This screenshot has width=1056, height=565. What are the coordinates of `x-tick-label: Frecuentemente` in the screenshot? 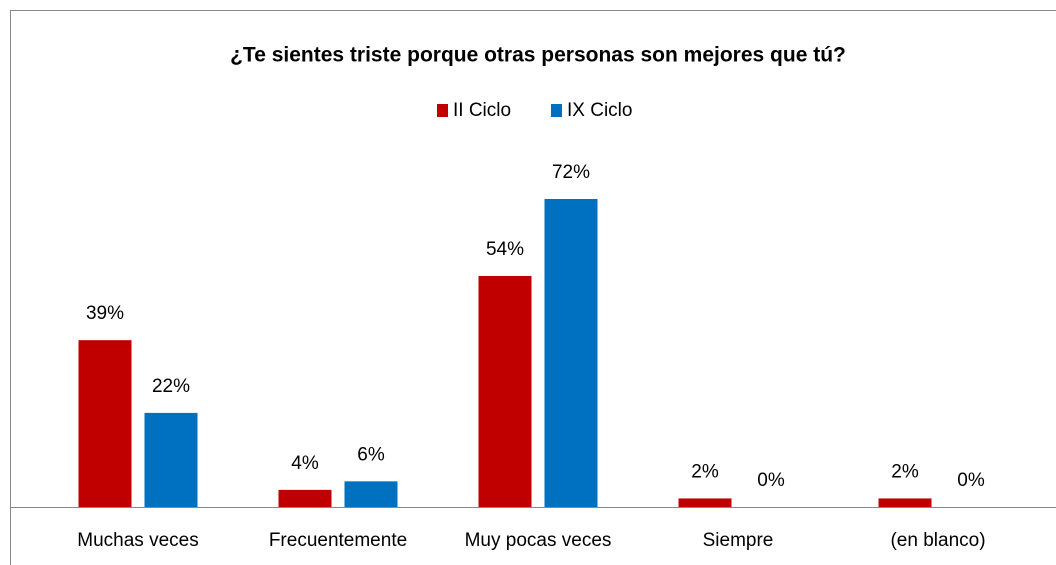 It's located at (338, 540).